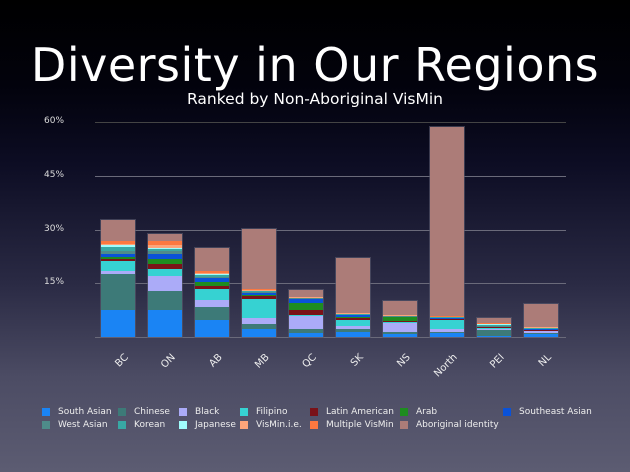 The width and height of the screenshot is (630, 472). What do you see at coordinates (271, 425) in the screenshot?
I see `legend-item: VisMin.i.e.` at bounding box center [271, 425].